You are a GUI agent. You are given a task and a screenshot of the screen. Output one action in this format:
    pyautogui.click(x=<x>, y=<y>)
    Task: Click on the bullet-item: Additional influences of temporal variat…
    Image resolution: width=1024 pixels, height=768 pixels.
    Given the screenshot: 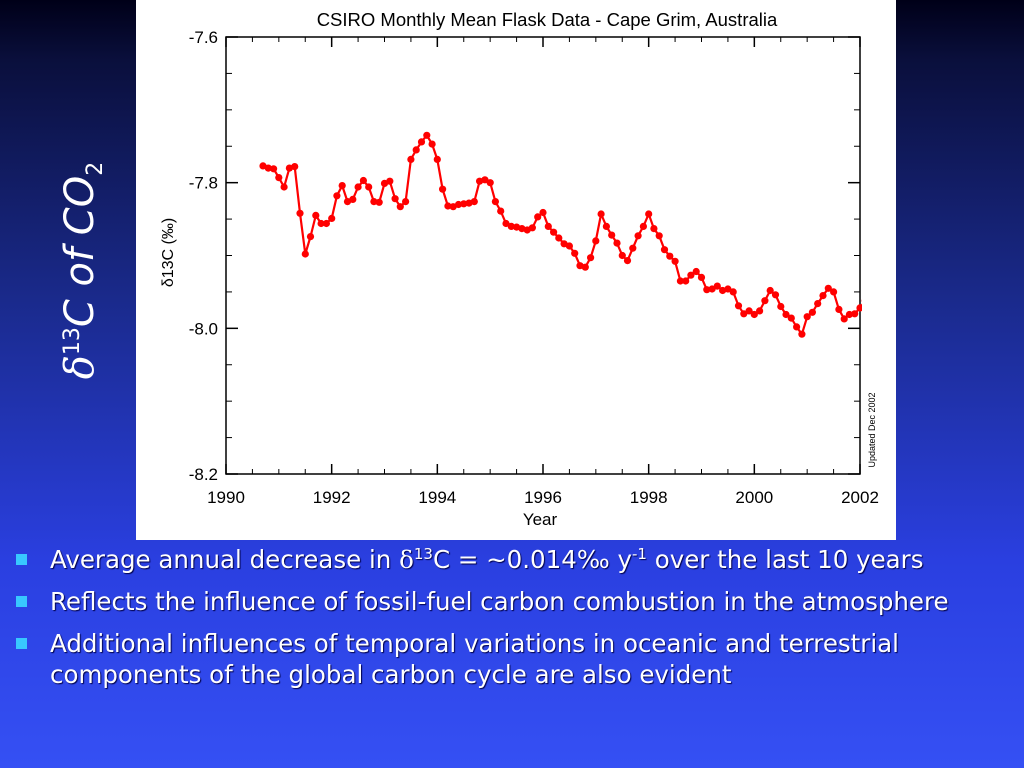 What is the action you would take?
    pyautogui.click(x=517, y=659)
    